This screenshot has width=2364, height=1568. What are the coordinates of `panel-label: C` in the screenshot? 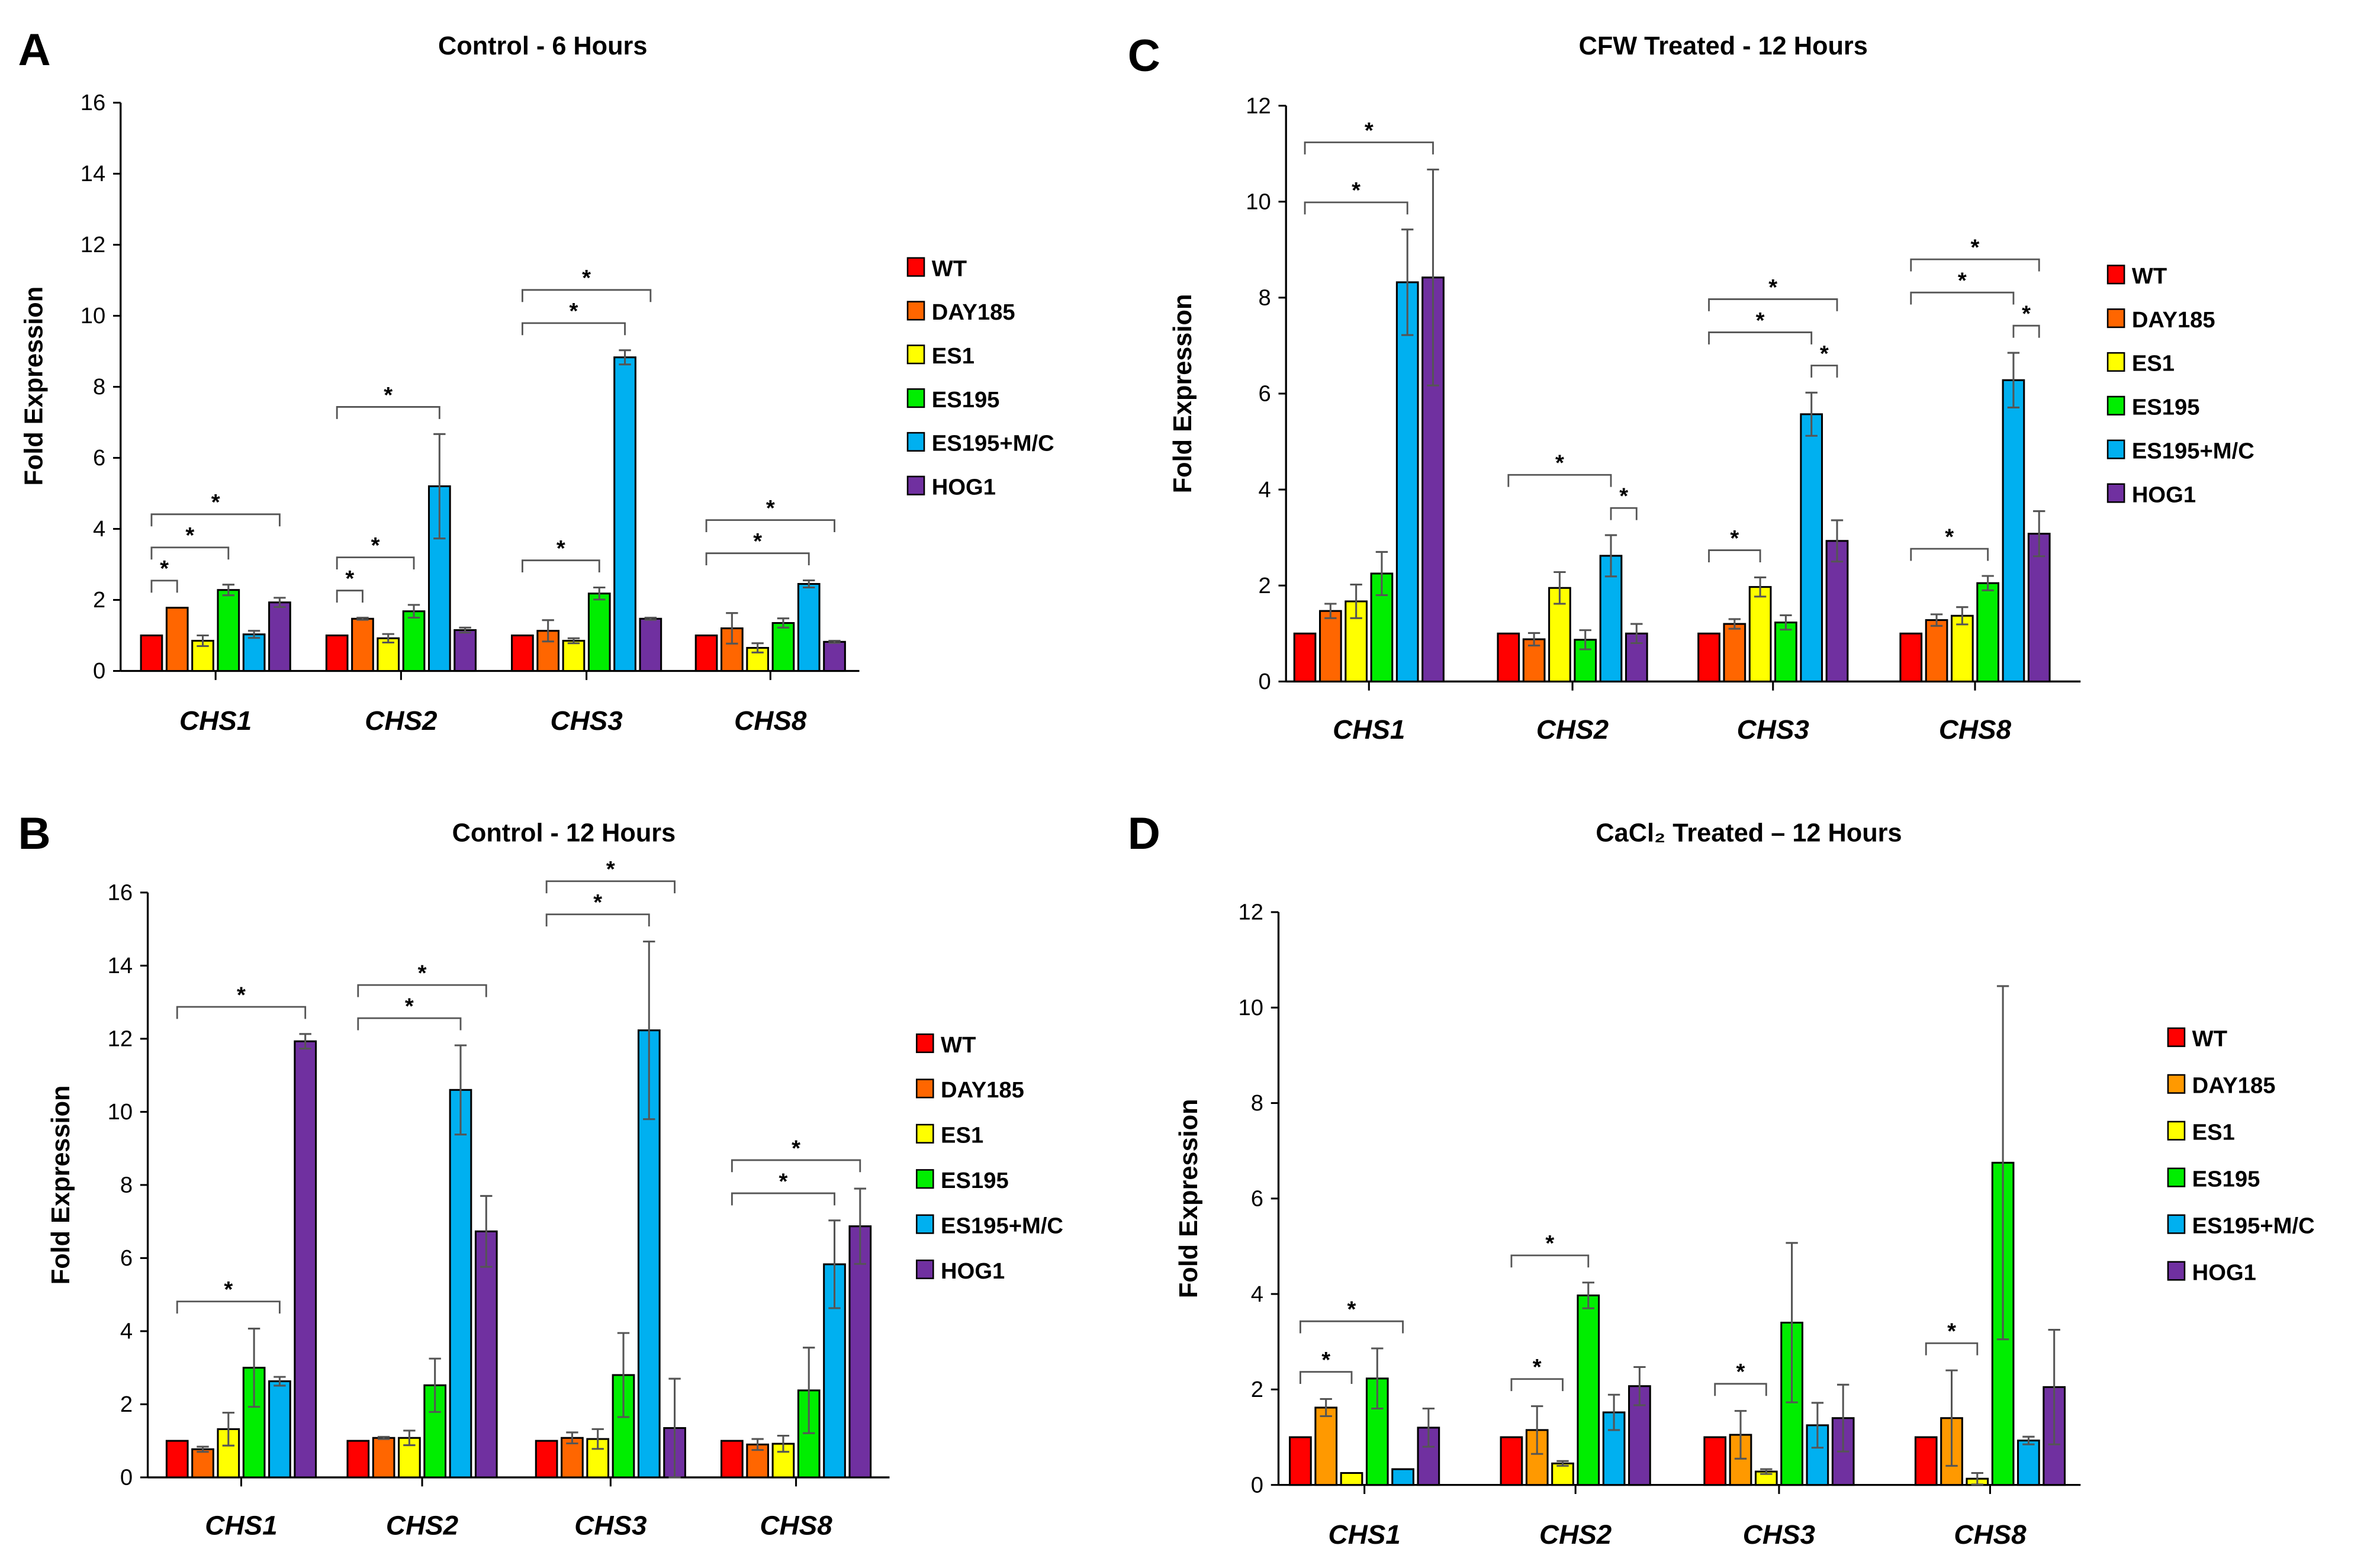 It's located at (1144, 56).